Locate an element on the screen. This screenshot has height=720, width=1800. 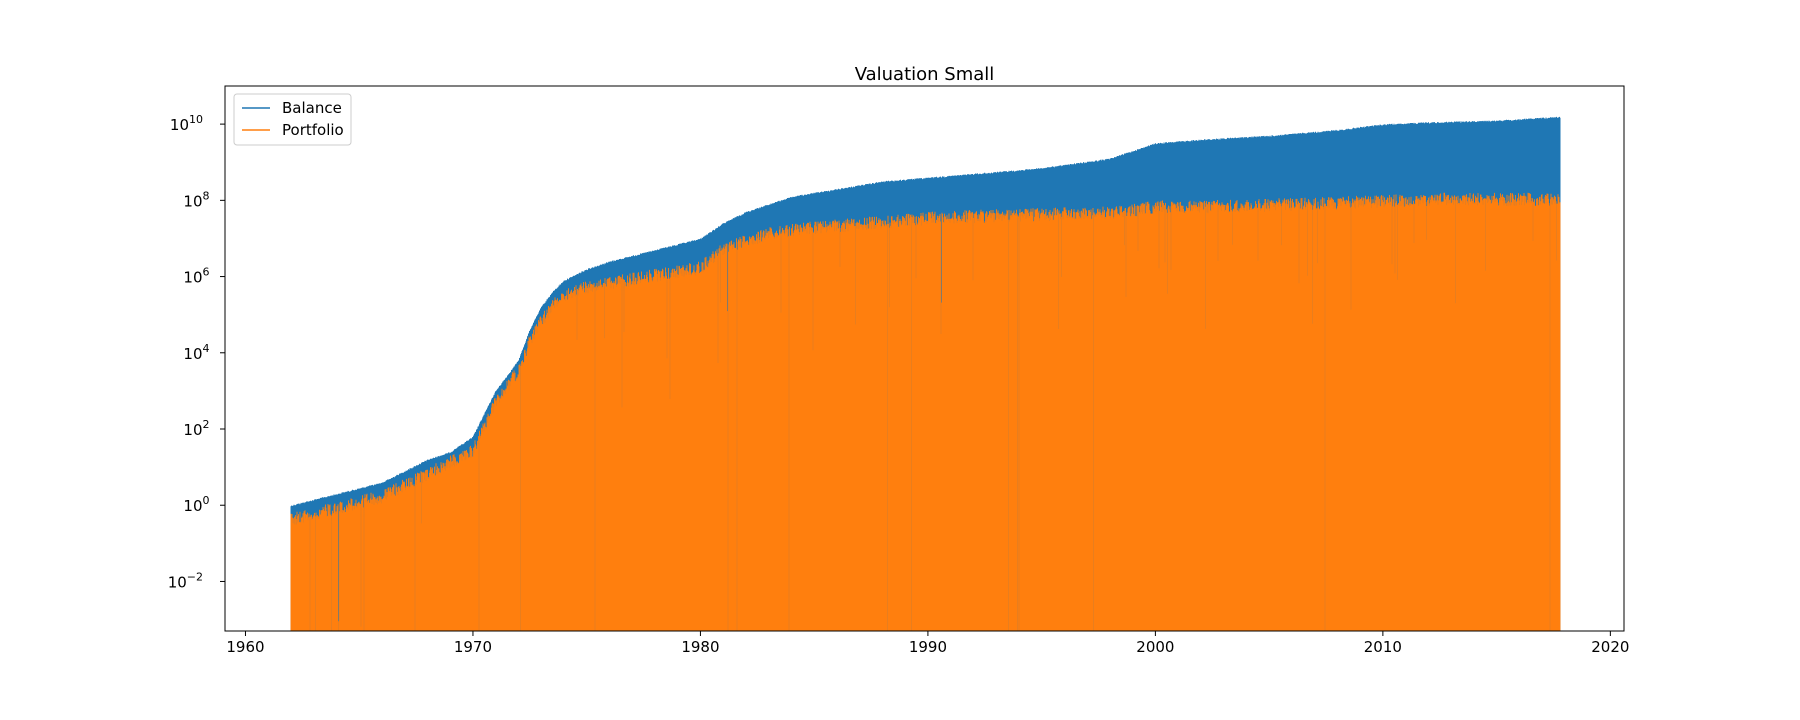
y-tick-label: 10⁴ is located at coordinates (196, 352).